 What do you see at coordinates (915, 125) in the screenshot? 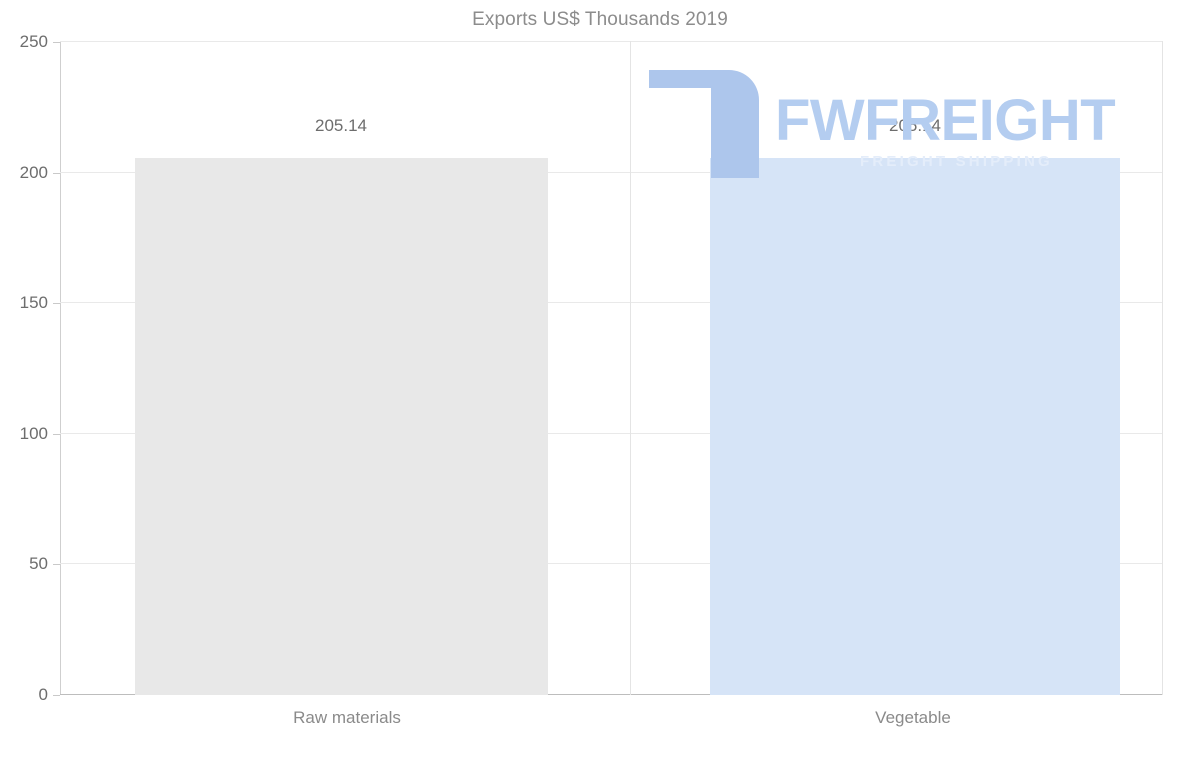
I see `bar-value-label-vegetable: 205.14` at bounding box center [915, 125].